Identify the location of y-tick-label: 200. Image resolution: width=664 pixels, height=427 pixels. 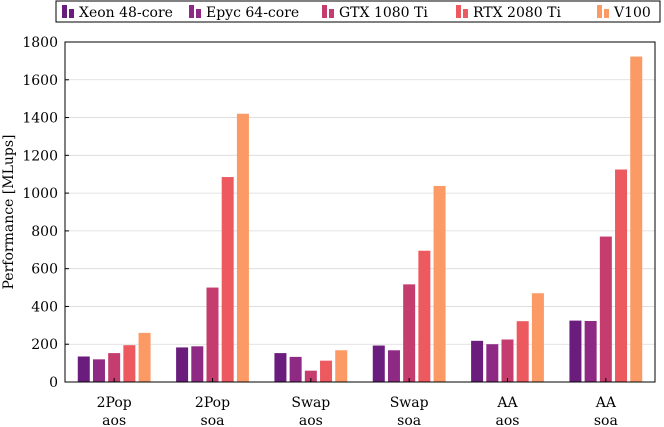
(44, 345).